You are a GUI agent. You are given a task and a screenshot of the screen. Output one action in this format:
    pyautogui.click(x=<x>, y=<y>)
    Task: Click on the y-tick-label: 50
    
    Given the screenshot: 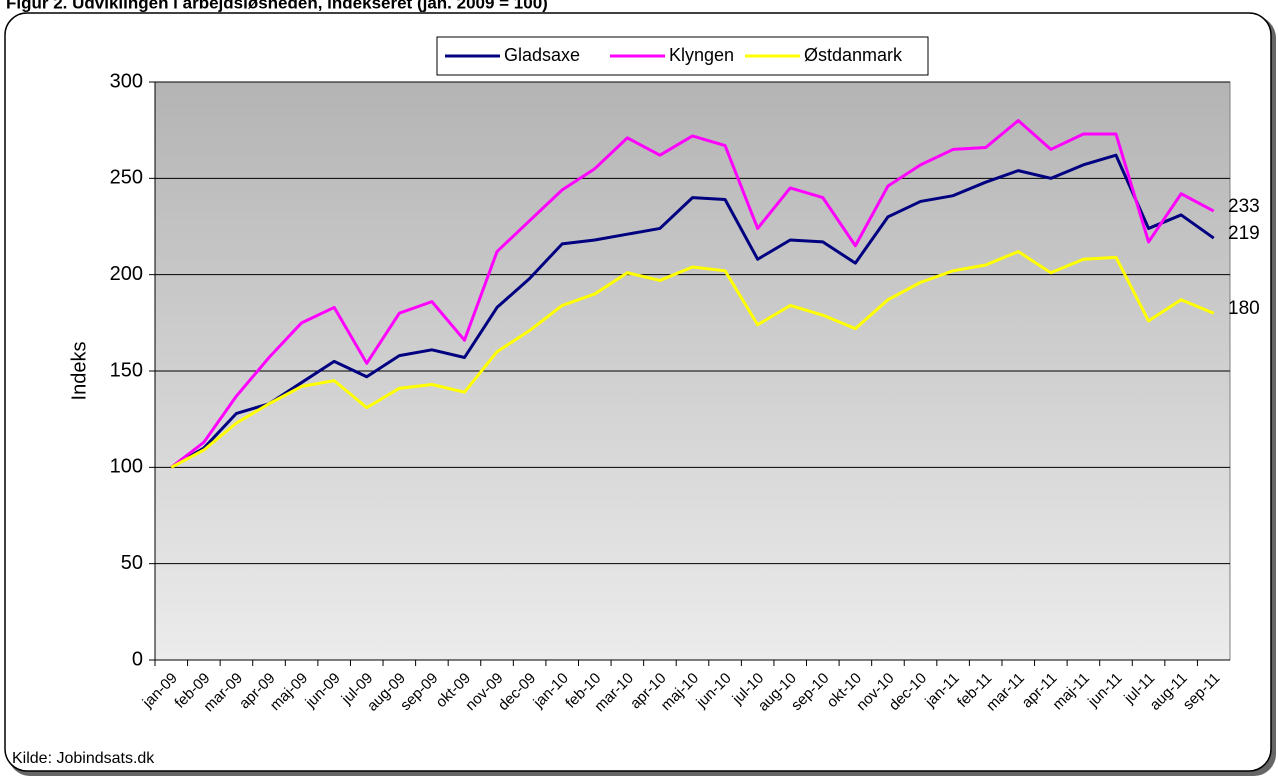 What is the action you would take?
    pyautogui.click(x=132, y=563)
    